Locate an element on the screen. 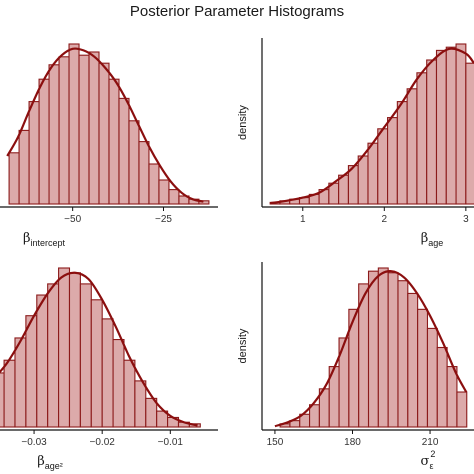 The height and width of the screenshot is (474, 474). x-axis-label: σ2 ε is located at coordinates (428, 460).